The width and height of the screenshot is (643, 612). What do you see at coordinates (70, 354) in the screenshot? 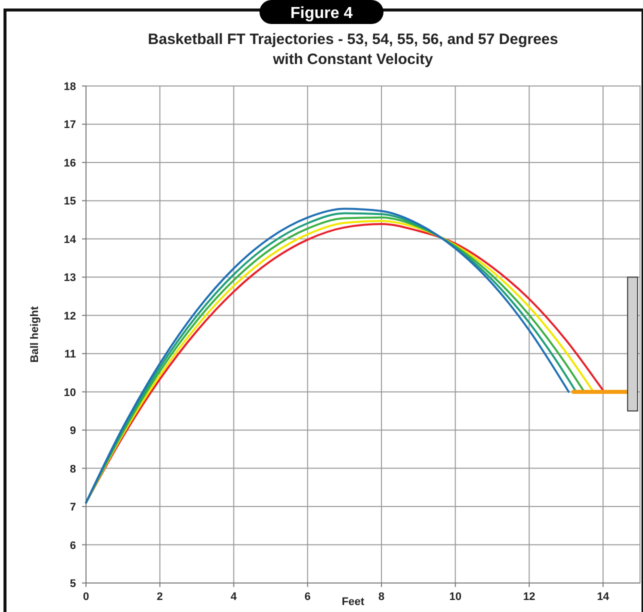
I see `y-tick-label: 11` at bounding box center [70, 354].